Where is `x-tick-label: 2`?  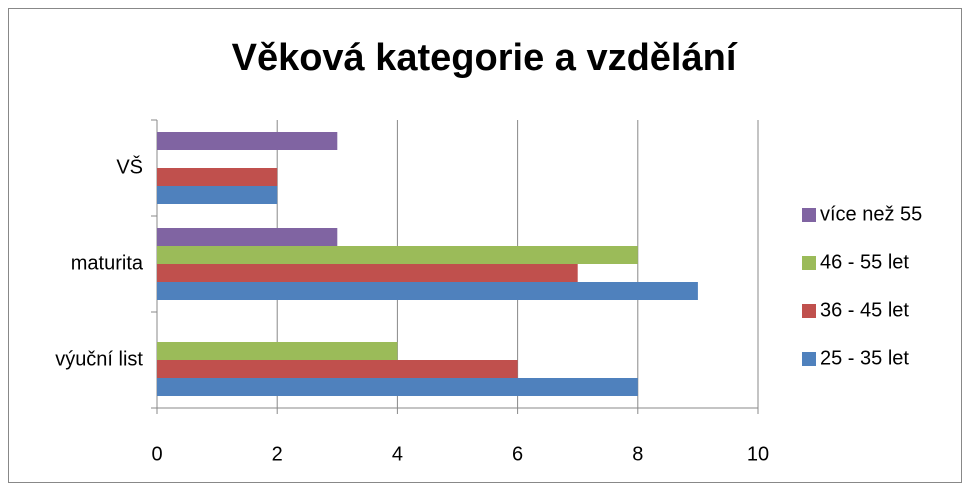
x-tick-label: 2 is located at coordinates (277, 454).